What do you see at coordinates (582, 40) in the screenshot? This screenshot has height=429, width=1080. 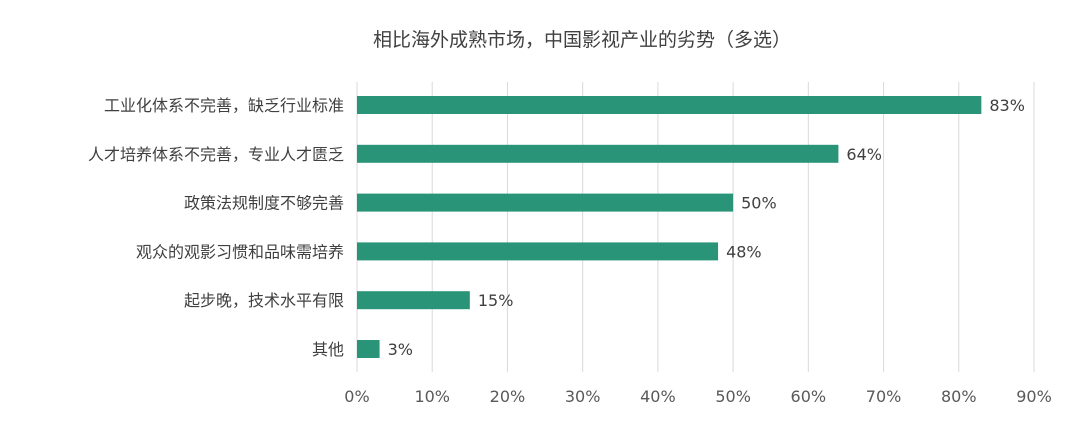 I see `chart-title: 相比海外成熟市场，中国影视产业的劣势（多选）` at bounding box center [582, 40].